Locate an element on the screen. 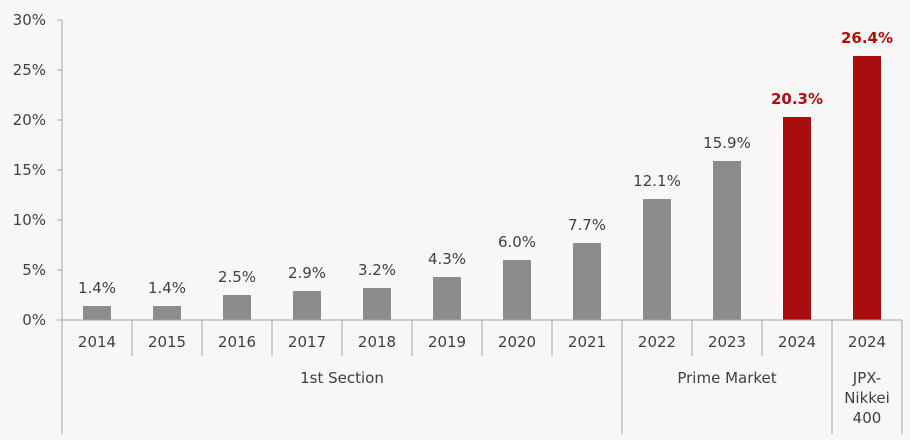 This screenshot has width=910, height=440. data-label: 6.0% is located at coordinates (517, 242).